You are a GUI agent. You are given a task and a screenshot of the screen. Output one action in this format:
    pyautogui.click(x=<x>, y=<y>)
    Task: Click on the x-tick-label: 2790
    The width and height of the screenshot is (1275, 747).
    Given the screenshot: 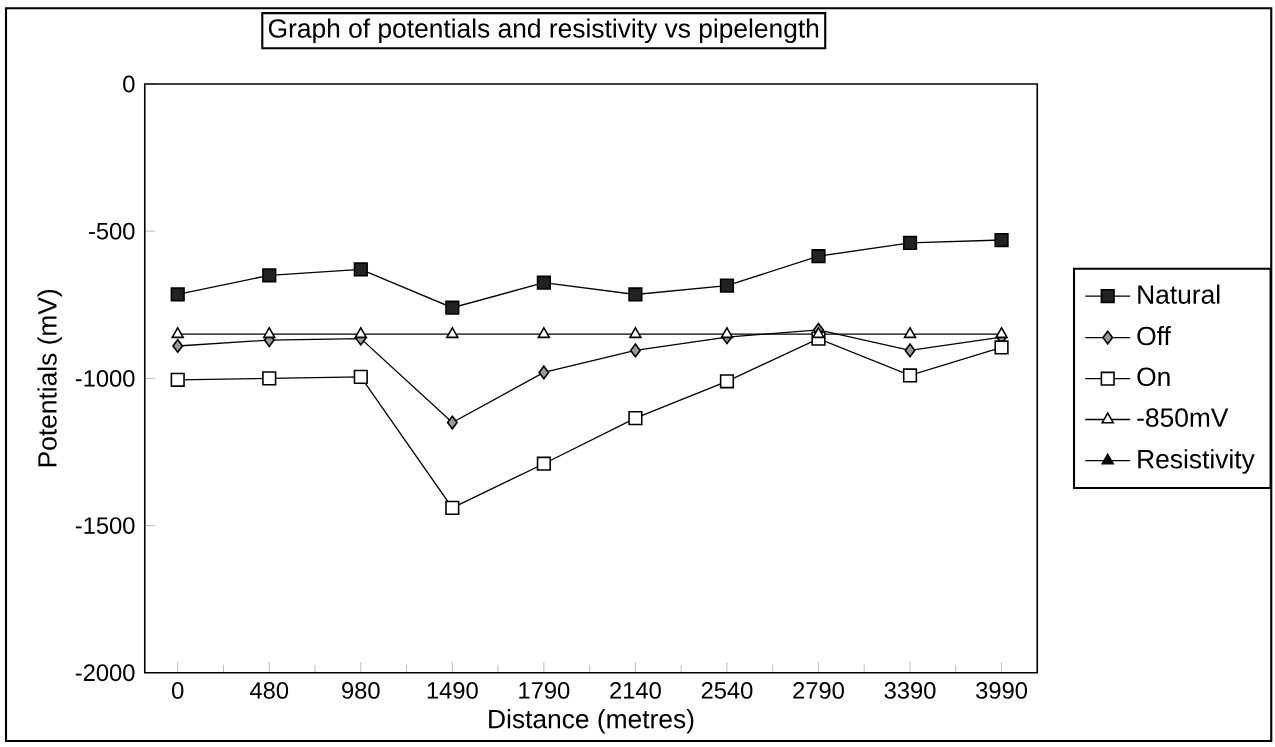 What is the action you would take?
    pyautogui.click(x=818, y=690)
    